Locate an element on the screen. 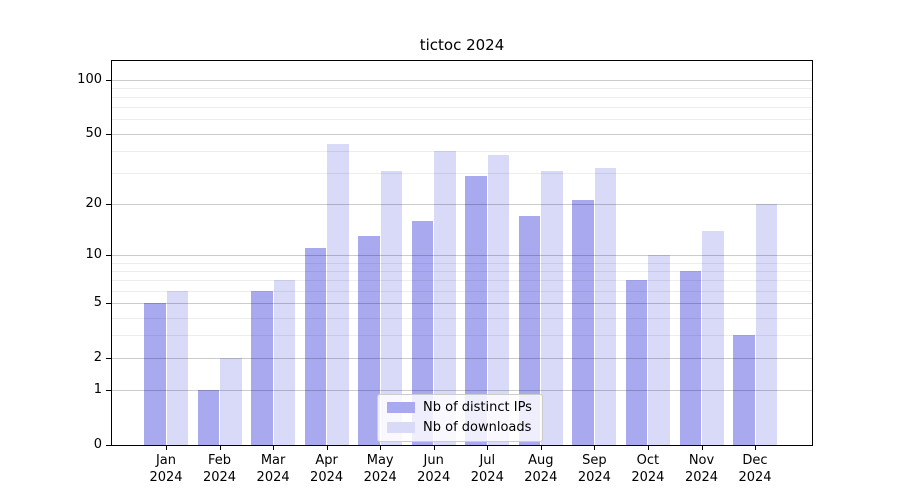  y-tick-label-5: 5 is located at coordinates (97, 303).